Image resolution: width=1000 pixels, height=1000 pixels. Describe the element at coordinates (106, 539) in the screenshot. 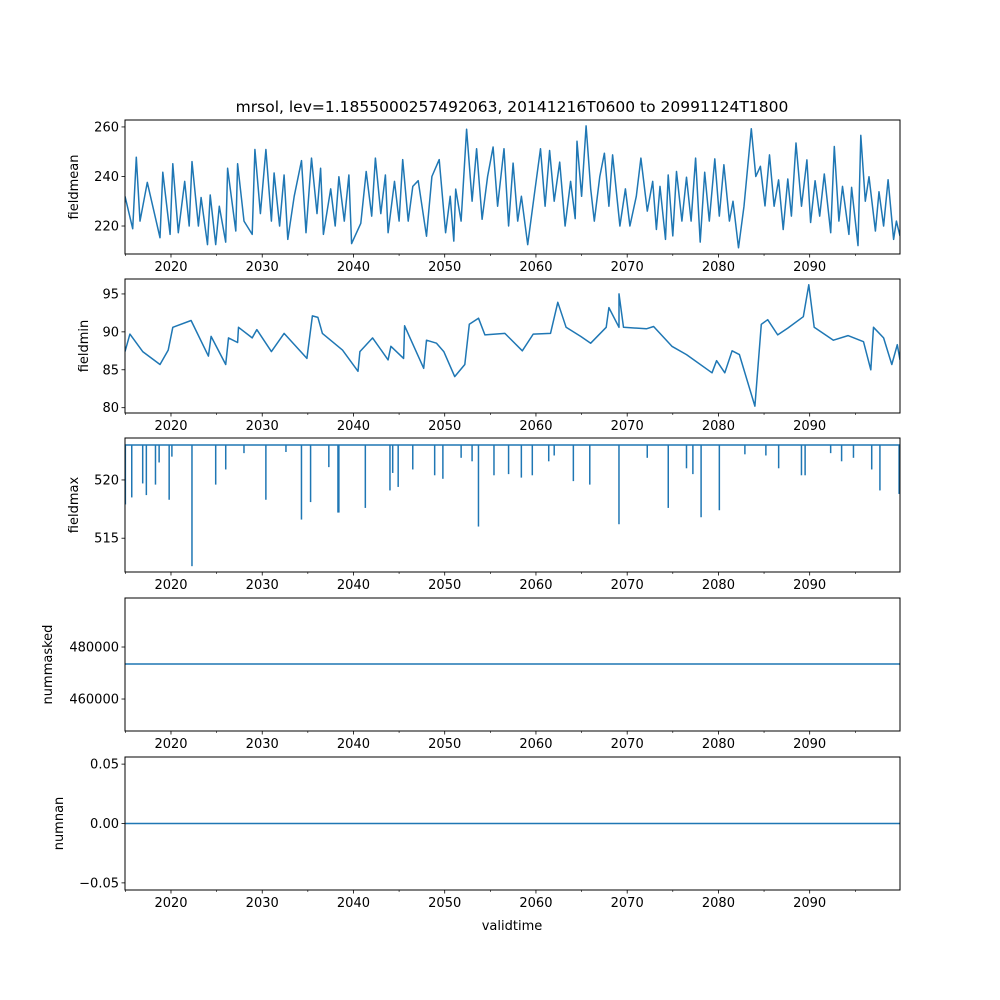

I see `y-tick-label: 515` at that location.